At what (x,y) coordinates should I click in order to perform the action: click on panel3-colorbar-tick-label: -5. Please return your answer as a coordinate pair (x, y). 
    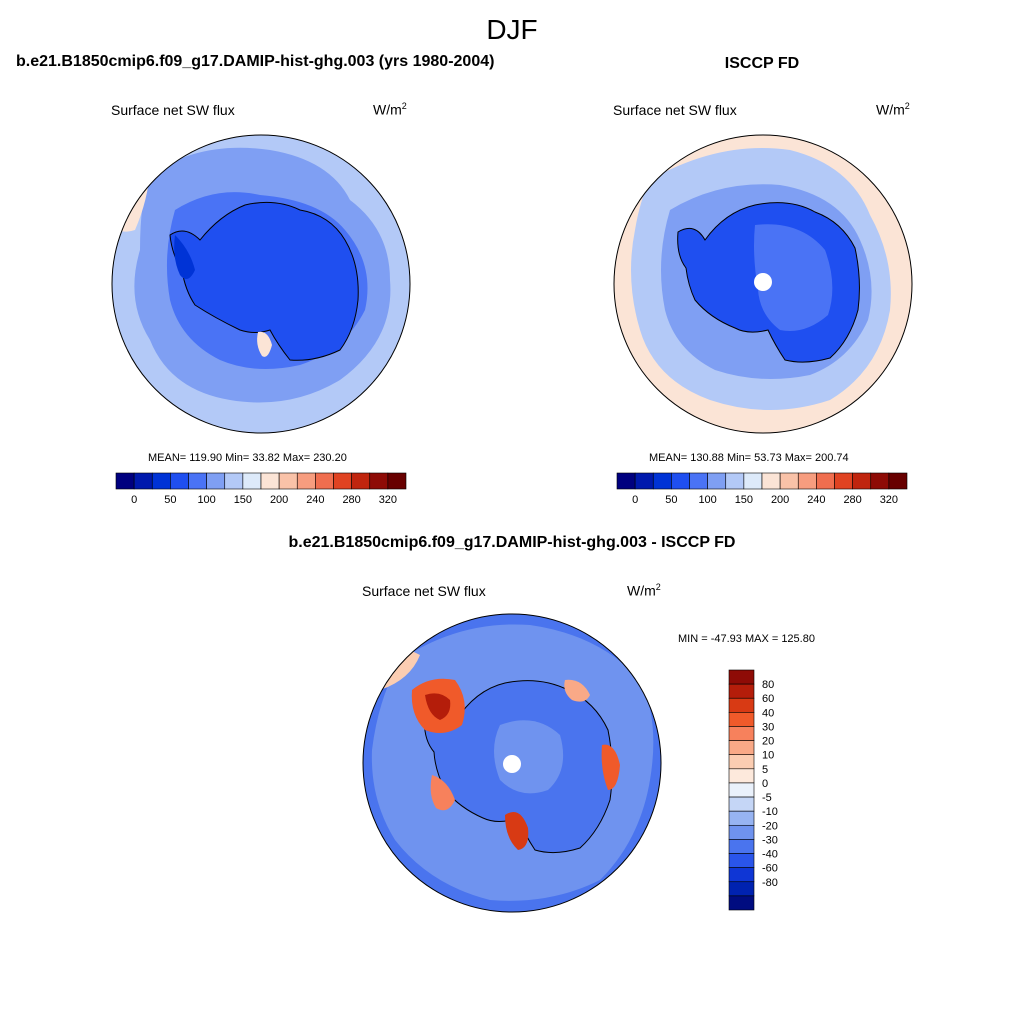
    Looking at the image, I should click on (767, 798).